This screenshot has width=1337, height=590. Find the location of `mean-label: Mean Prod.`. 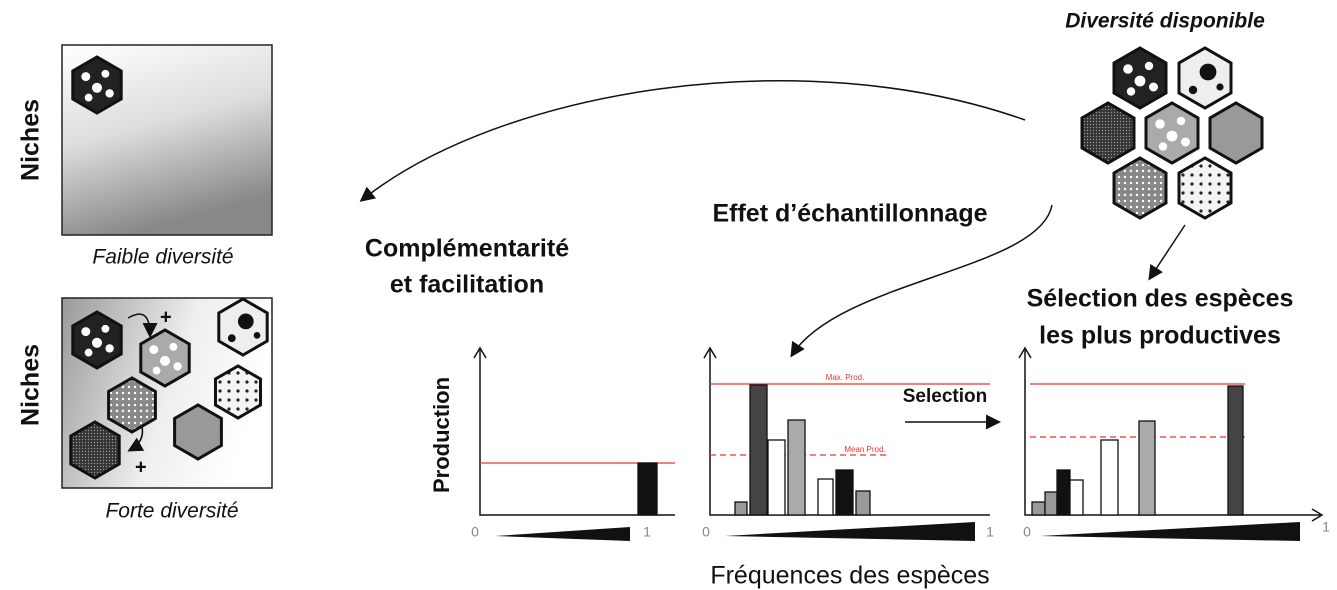

mean-label: Mean Prod. is located at coordinates (864, 449).